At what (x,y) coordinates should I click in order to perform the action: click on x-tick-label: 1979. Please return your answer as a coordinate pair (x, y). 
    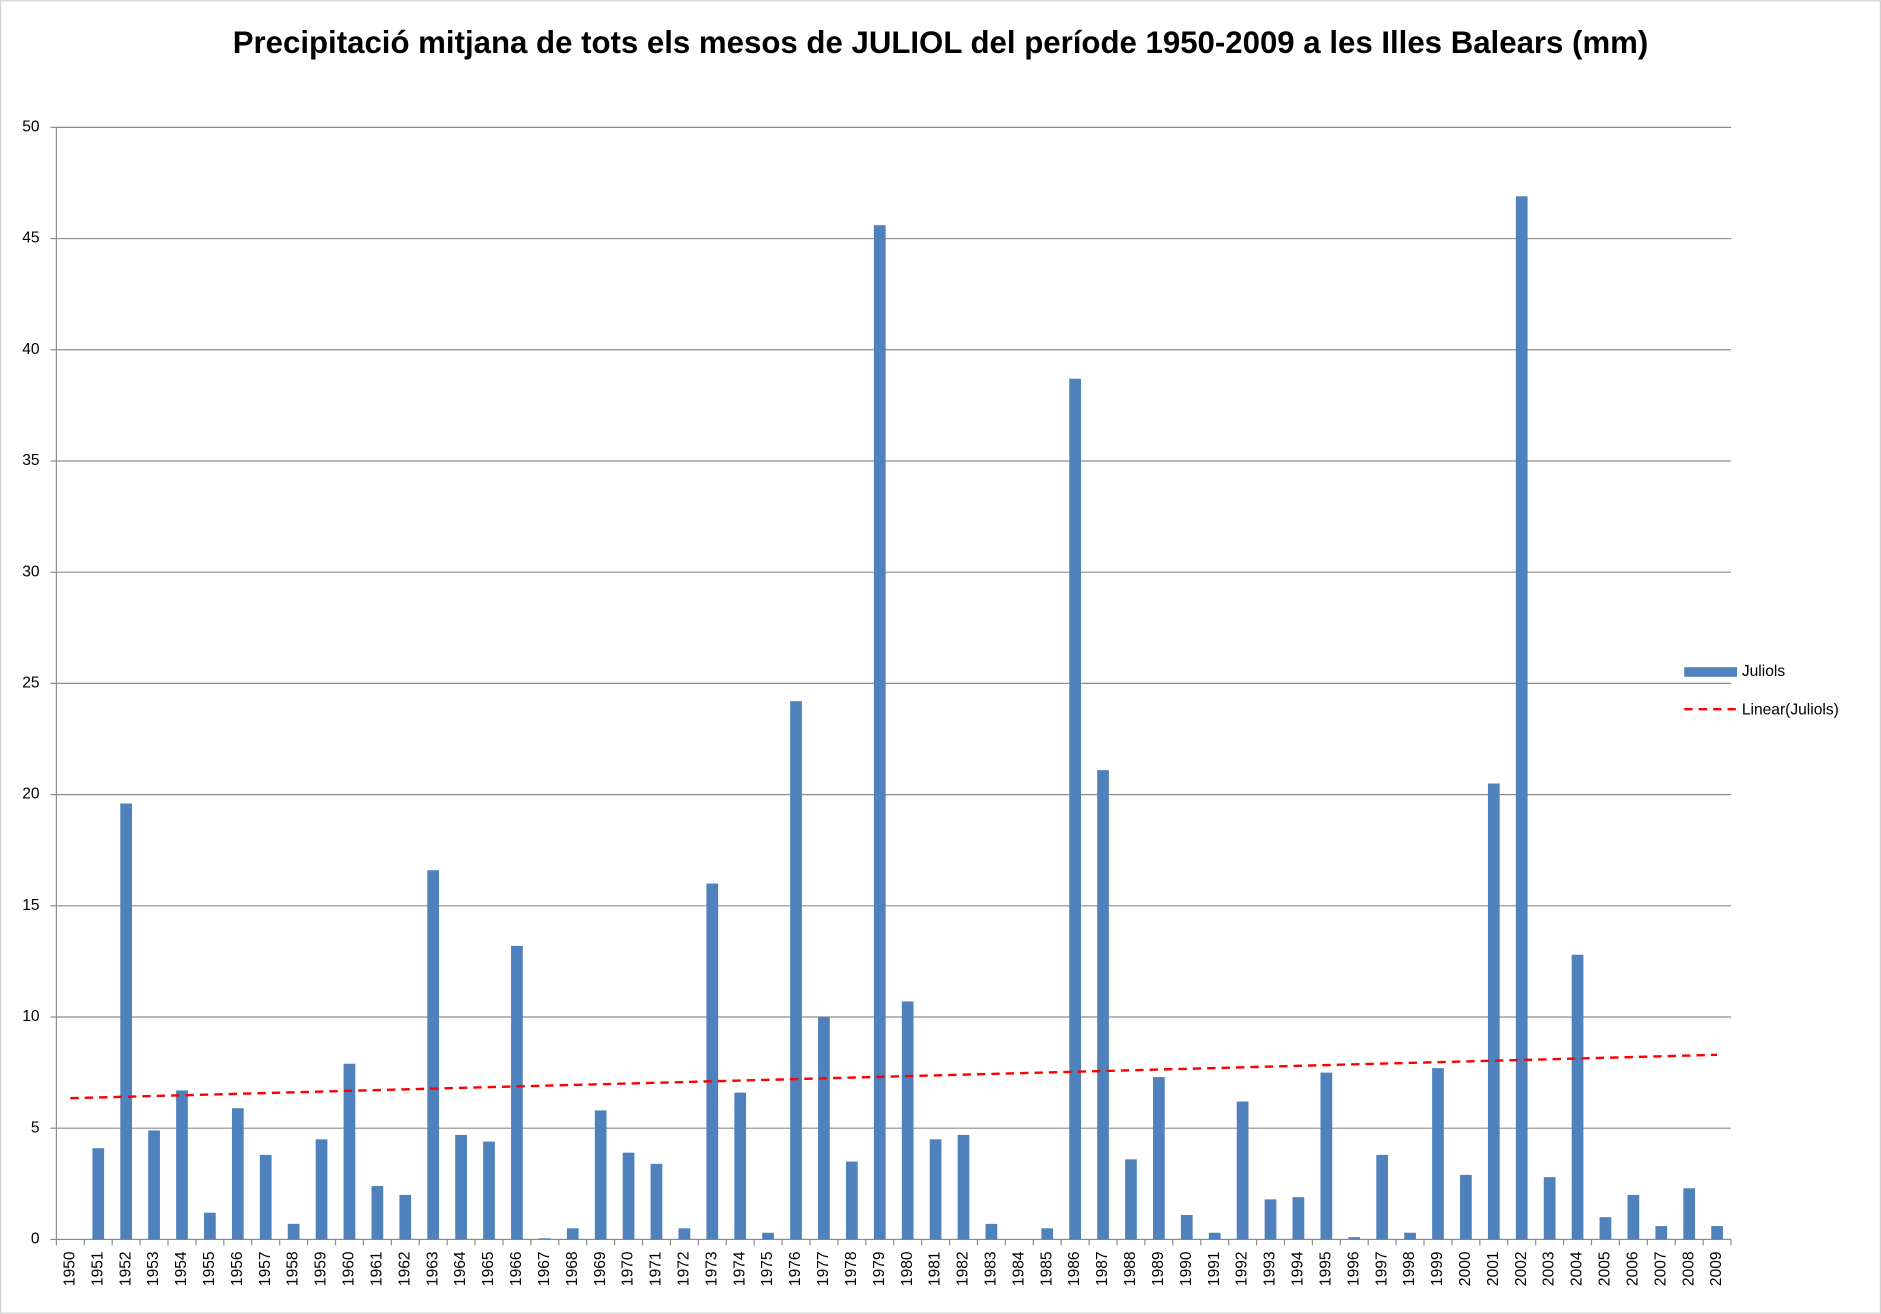
    Looking at the image, I should click on (879, 1268).